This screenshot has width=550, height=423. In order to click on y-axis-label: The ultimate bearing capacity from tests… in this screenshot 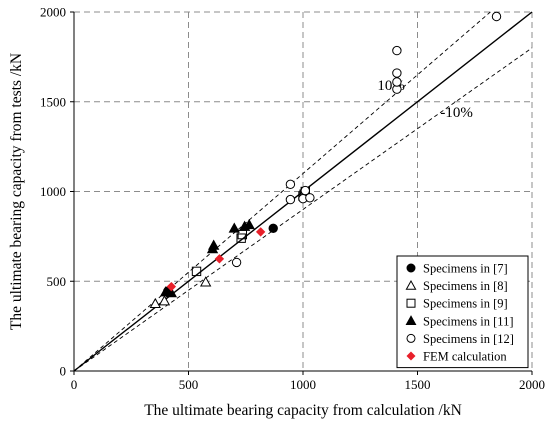, I will do `click(16, 191)`.